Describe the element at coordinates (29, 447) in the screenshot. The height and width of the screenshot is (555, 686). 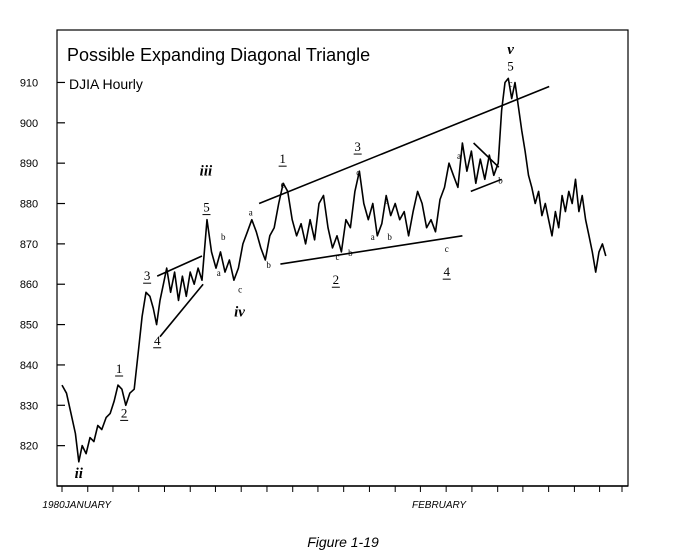
I see `y-tick-label: 820` at that location.